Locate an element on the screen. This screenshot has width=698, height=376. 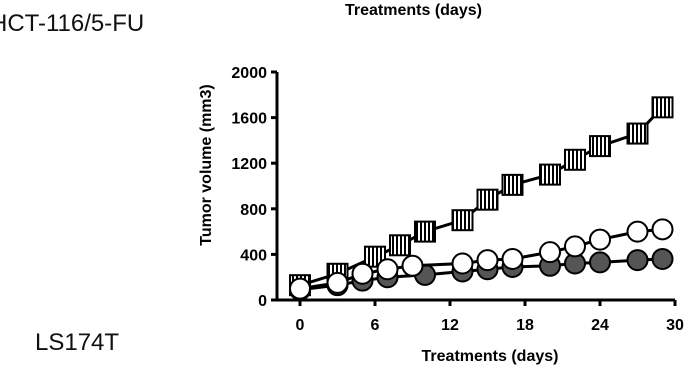
x-tick-label: 24 is located at coordinates (600, 325).